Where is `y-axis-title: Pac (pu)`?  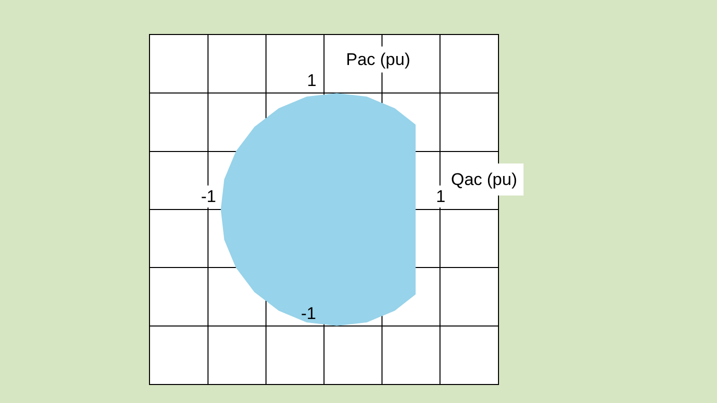
y-axis-title: Pac (pu) is located at coordinates (378, 59).